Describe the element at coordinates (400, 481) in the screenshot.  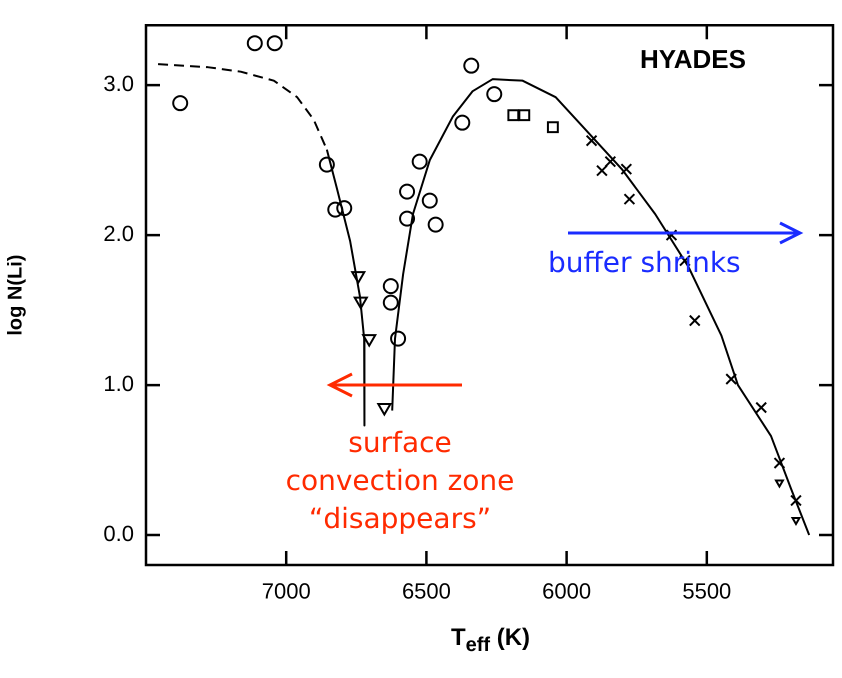
I see `annotation: surface convection zone “disappears”` at that location.